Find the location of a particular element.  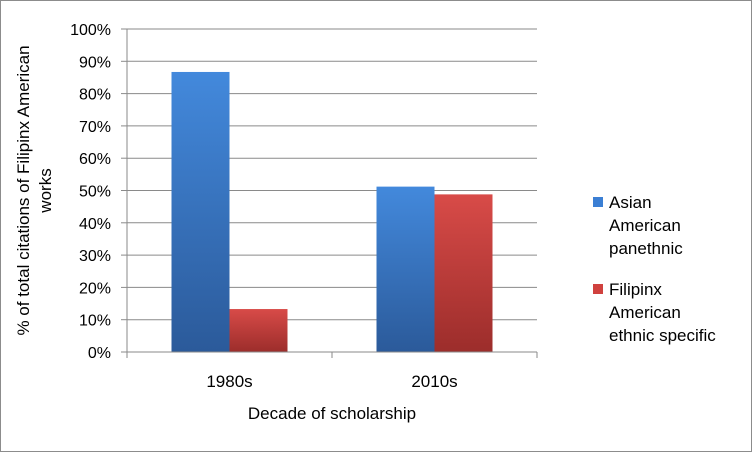

legend-label: Filipinx American ethnic specific is located at coordinates (662, 312).